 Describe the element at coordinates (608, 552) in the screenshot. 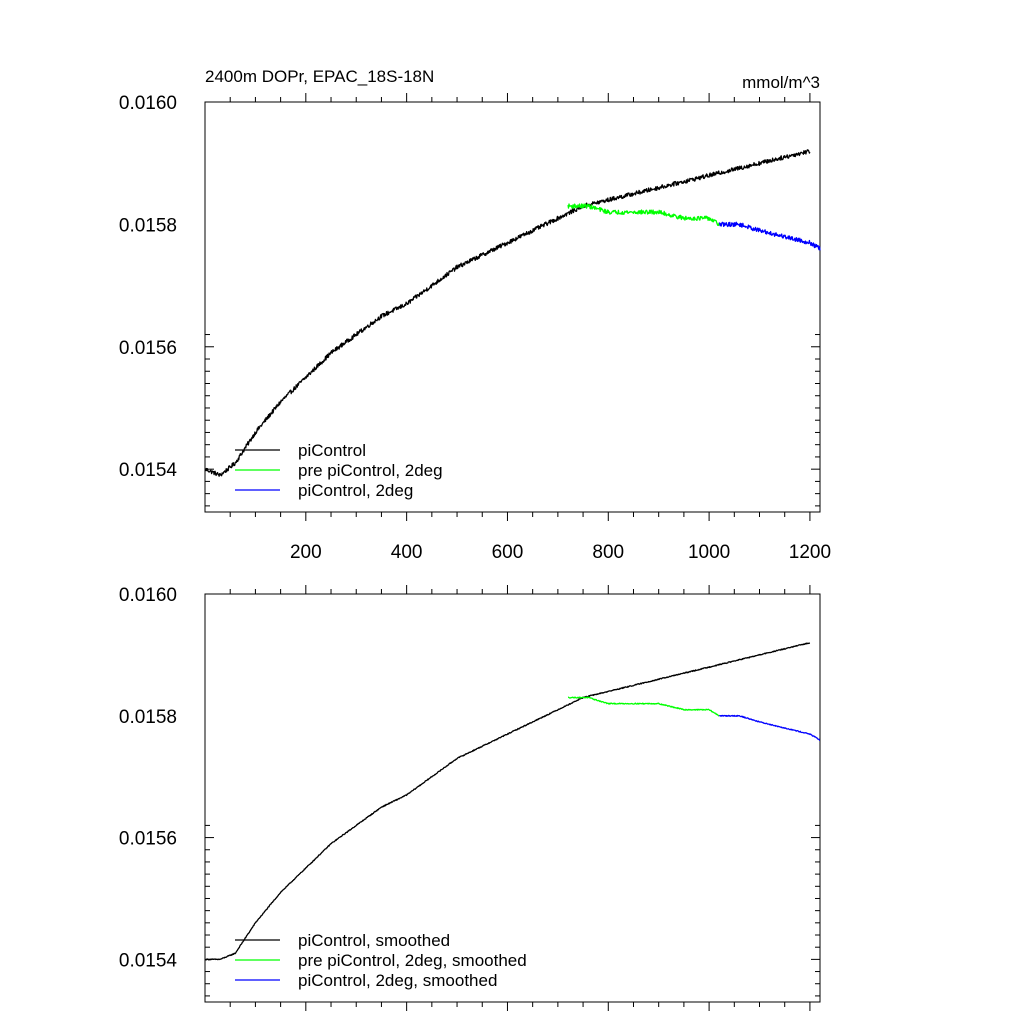

I see `x-tick-label: 800` at that location.